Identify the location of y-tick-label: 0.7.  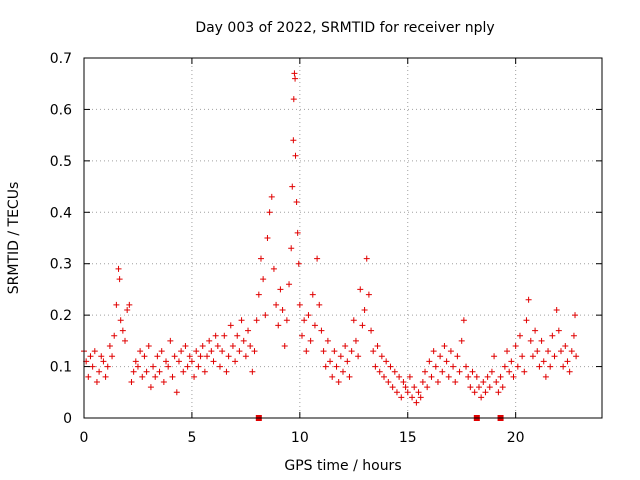
(61, 59).